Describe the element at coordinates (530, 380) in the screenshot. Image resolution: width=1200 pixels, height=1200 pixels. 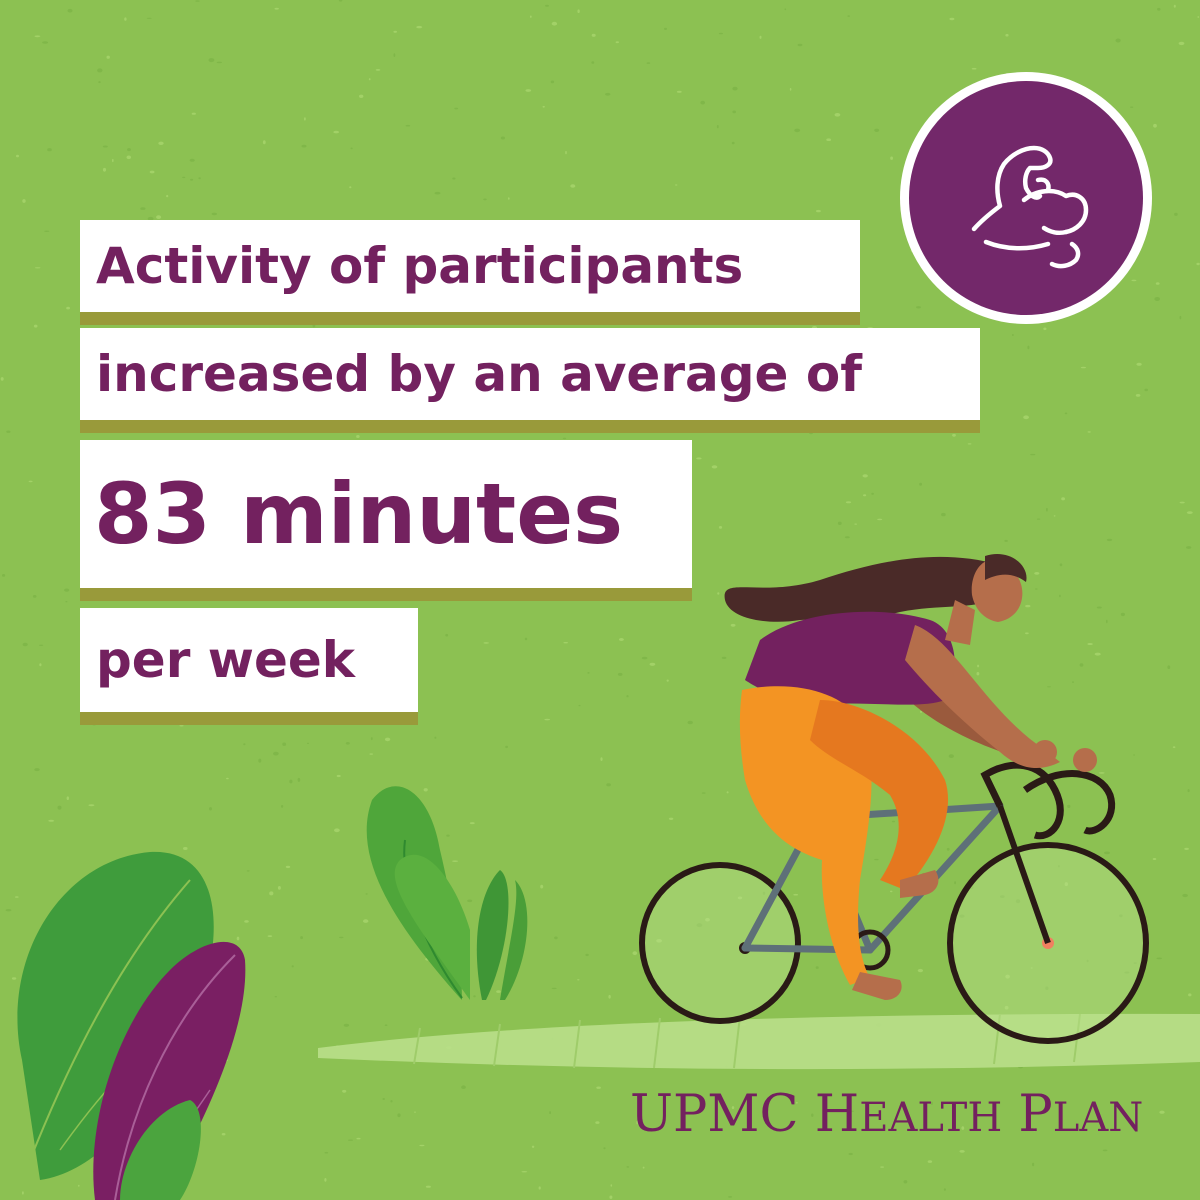
I see `headline-line-2: increased by an average of` at that location.